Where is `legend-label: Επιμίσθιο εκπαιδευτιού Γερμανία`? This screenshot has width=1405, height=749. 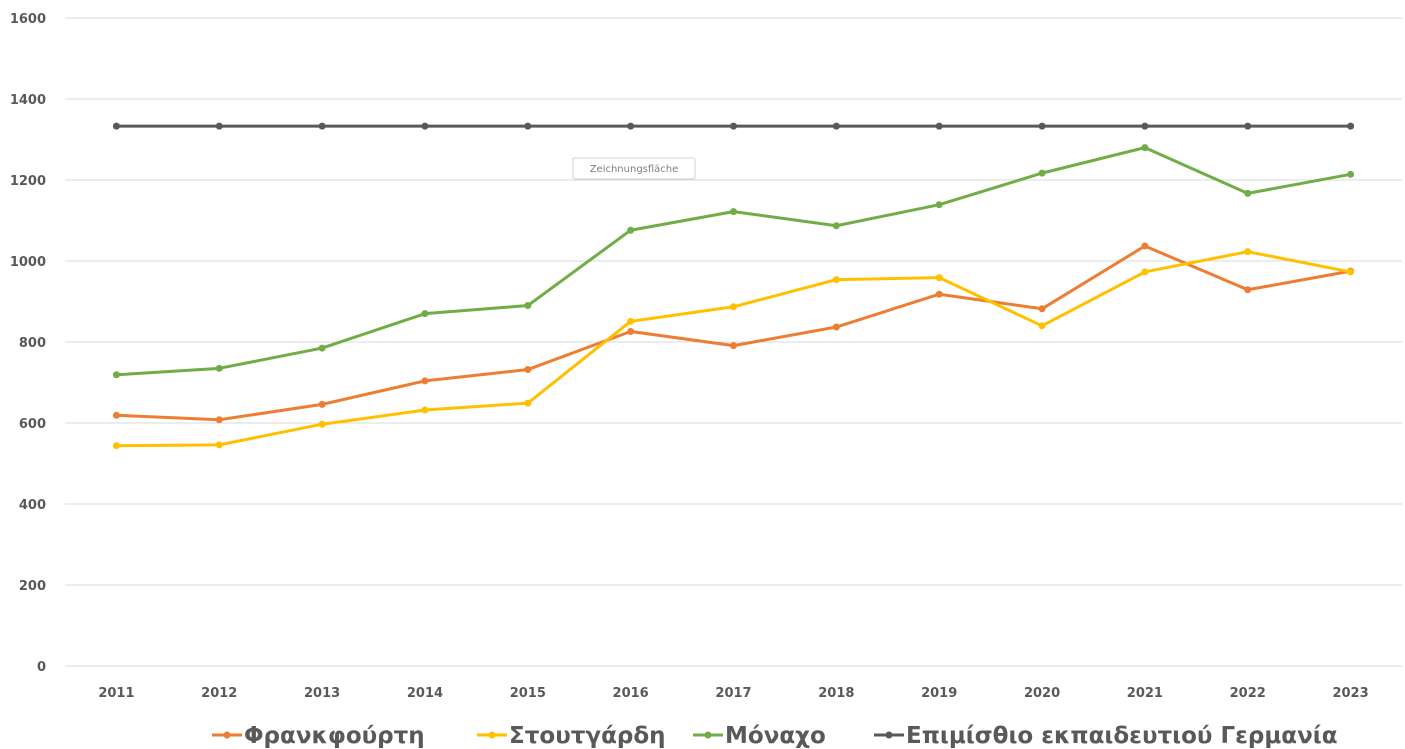
legend-label: Επιμίσθιο εκπαιδευτιού Γερμανία is located at coordinates (1122, 736).